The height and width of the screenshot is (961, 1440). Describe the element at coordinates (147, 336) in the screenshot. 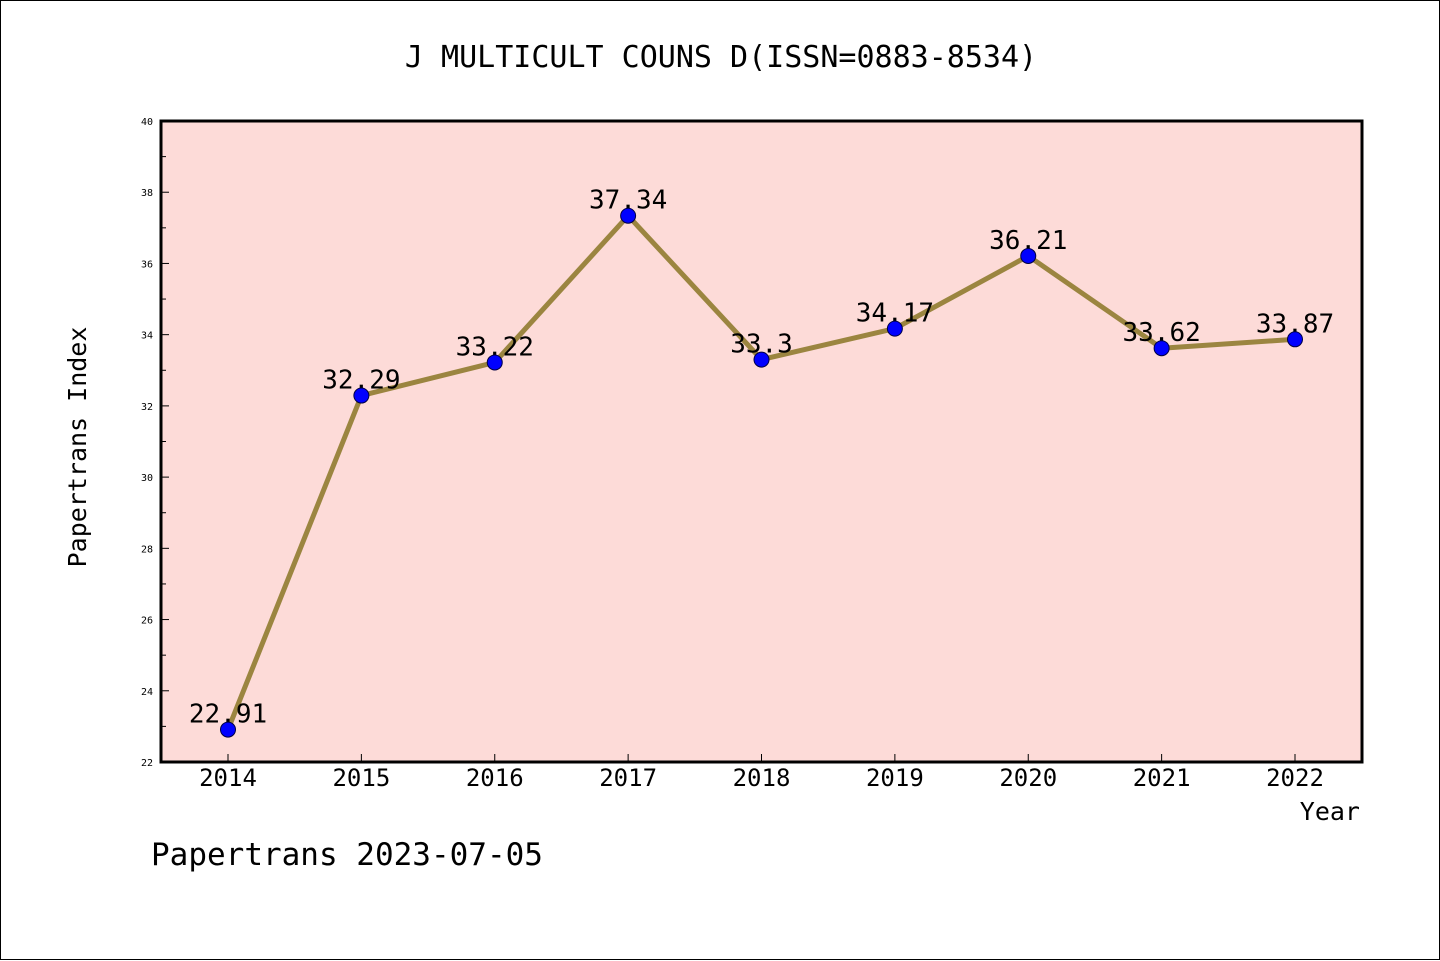

I see `y-tick-label: 34` at that location.